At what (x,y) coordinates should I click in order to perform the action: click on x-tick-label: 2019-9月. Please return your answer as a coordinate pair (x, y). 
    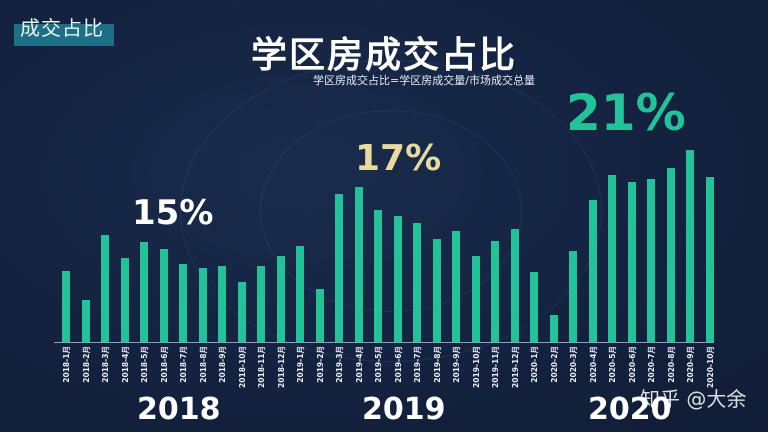
    Looking at the image, I should click on (456, 364).